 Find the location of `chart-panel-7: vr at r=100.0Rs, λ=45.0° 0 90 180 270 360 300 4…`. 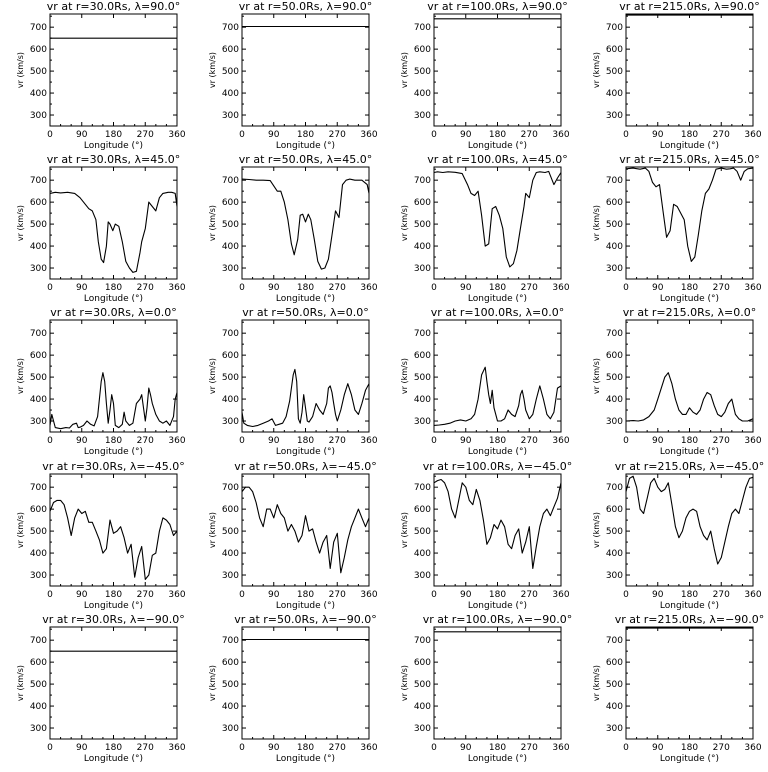

chart-panel-7: vr at r=100.0Rs, λ=45.0° 0 90 180 270 360 300 4… is located at coordinates (485, 228).